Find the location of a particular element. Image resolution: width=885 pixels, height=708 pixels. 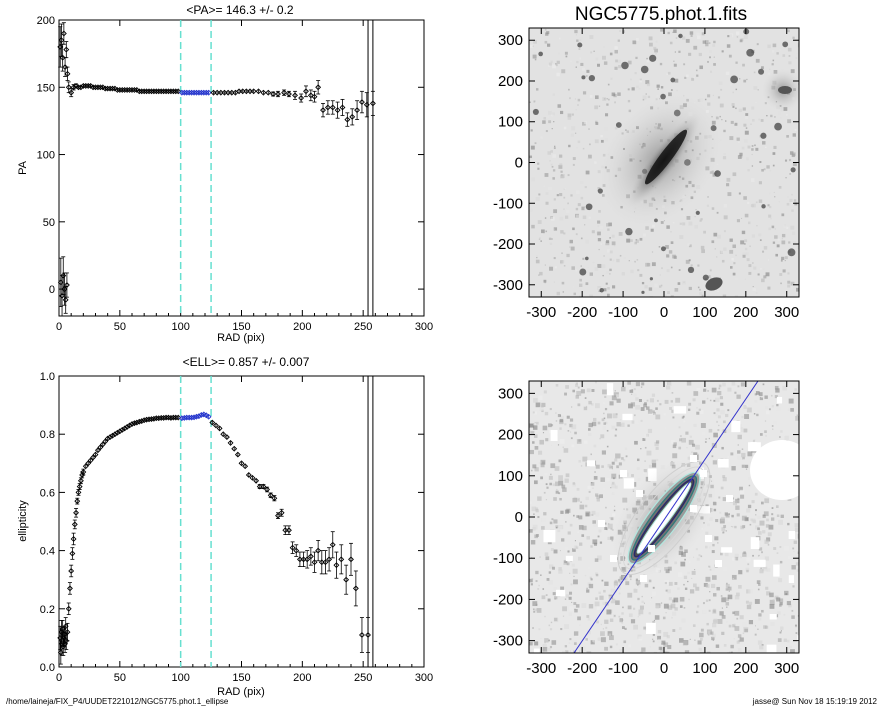

ell-ytick-label: 0.8 is located at coordinates (47, 435).